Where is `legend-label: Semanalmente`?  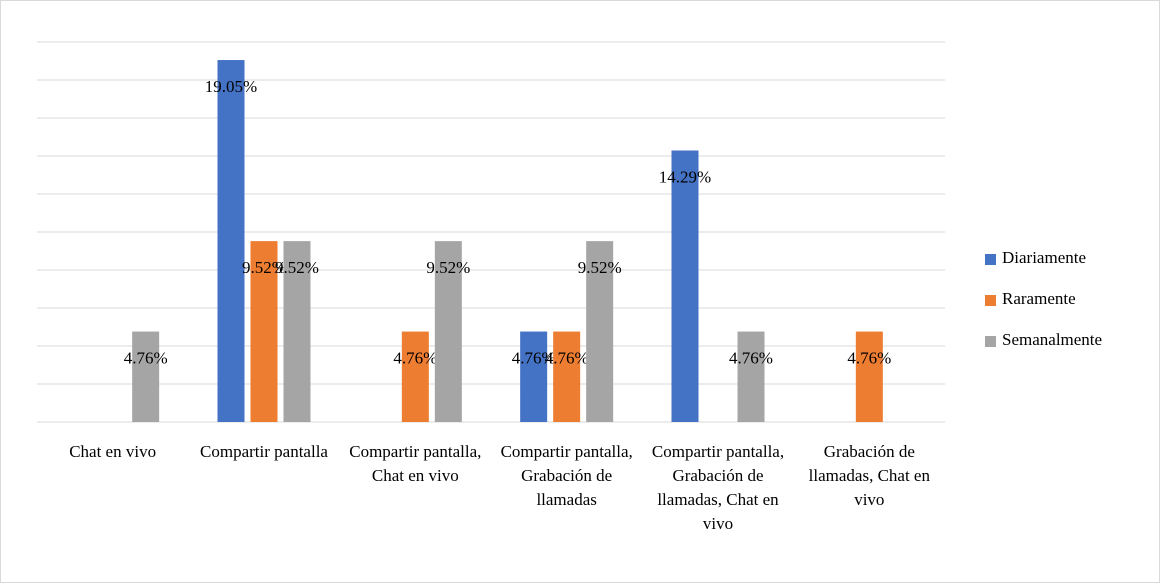 legend-label: Semanalmente is located at coordinates (1052, 339).